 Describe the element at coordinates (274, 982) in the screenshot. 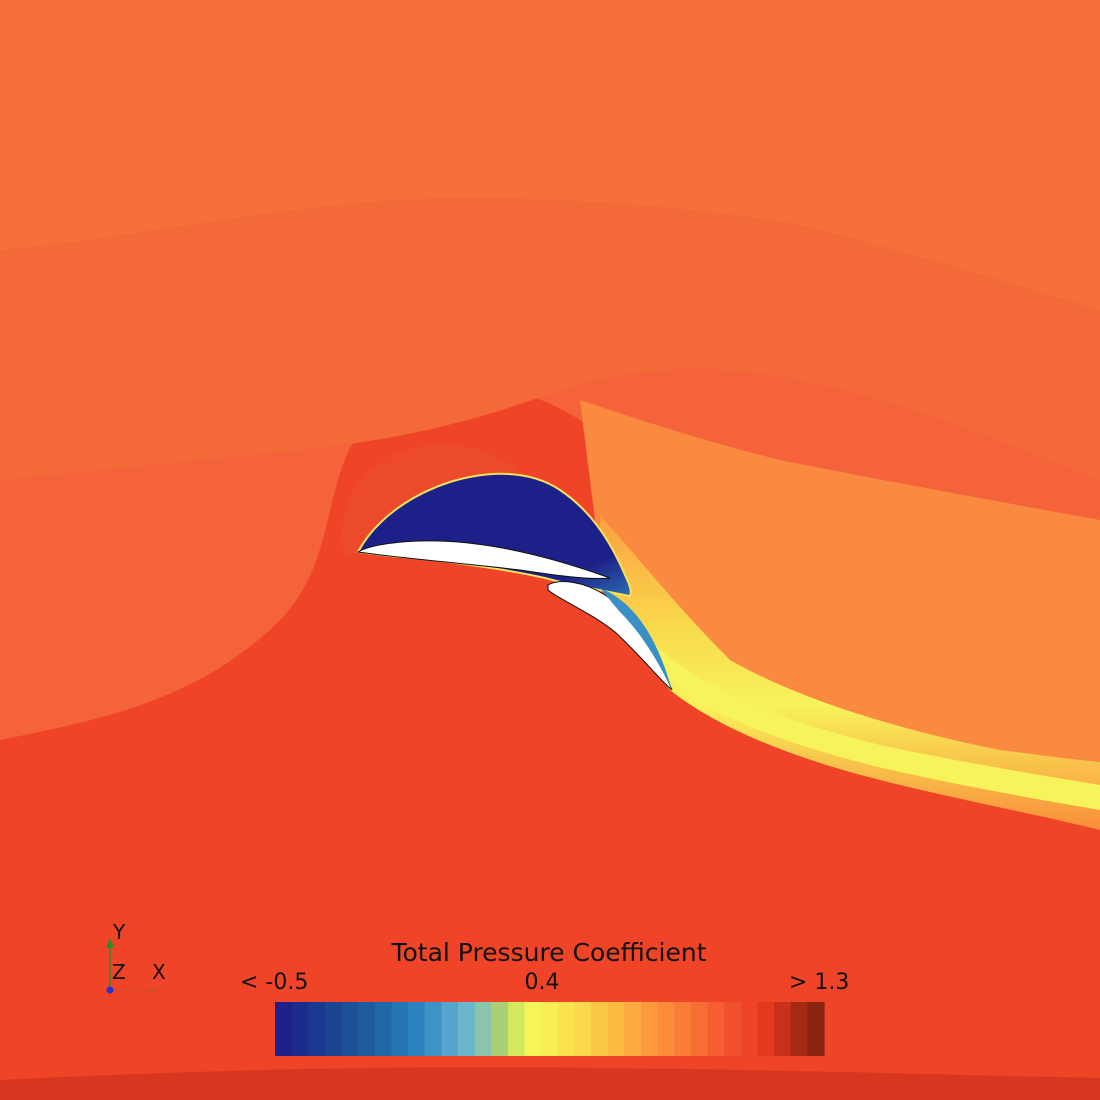

I see `legend-min-label: < -0.5` at that location.